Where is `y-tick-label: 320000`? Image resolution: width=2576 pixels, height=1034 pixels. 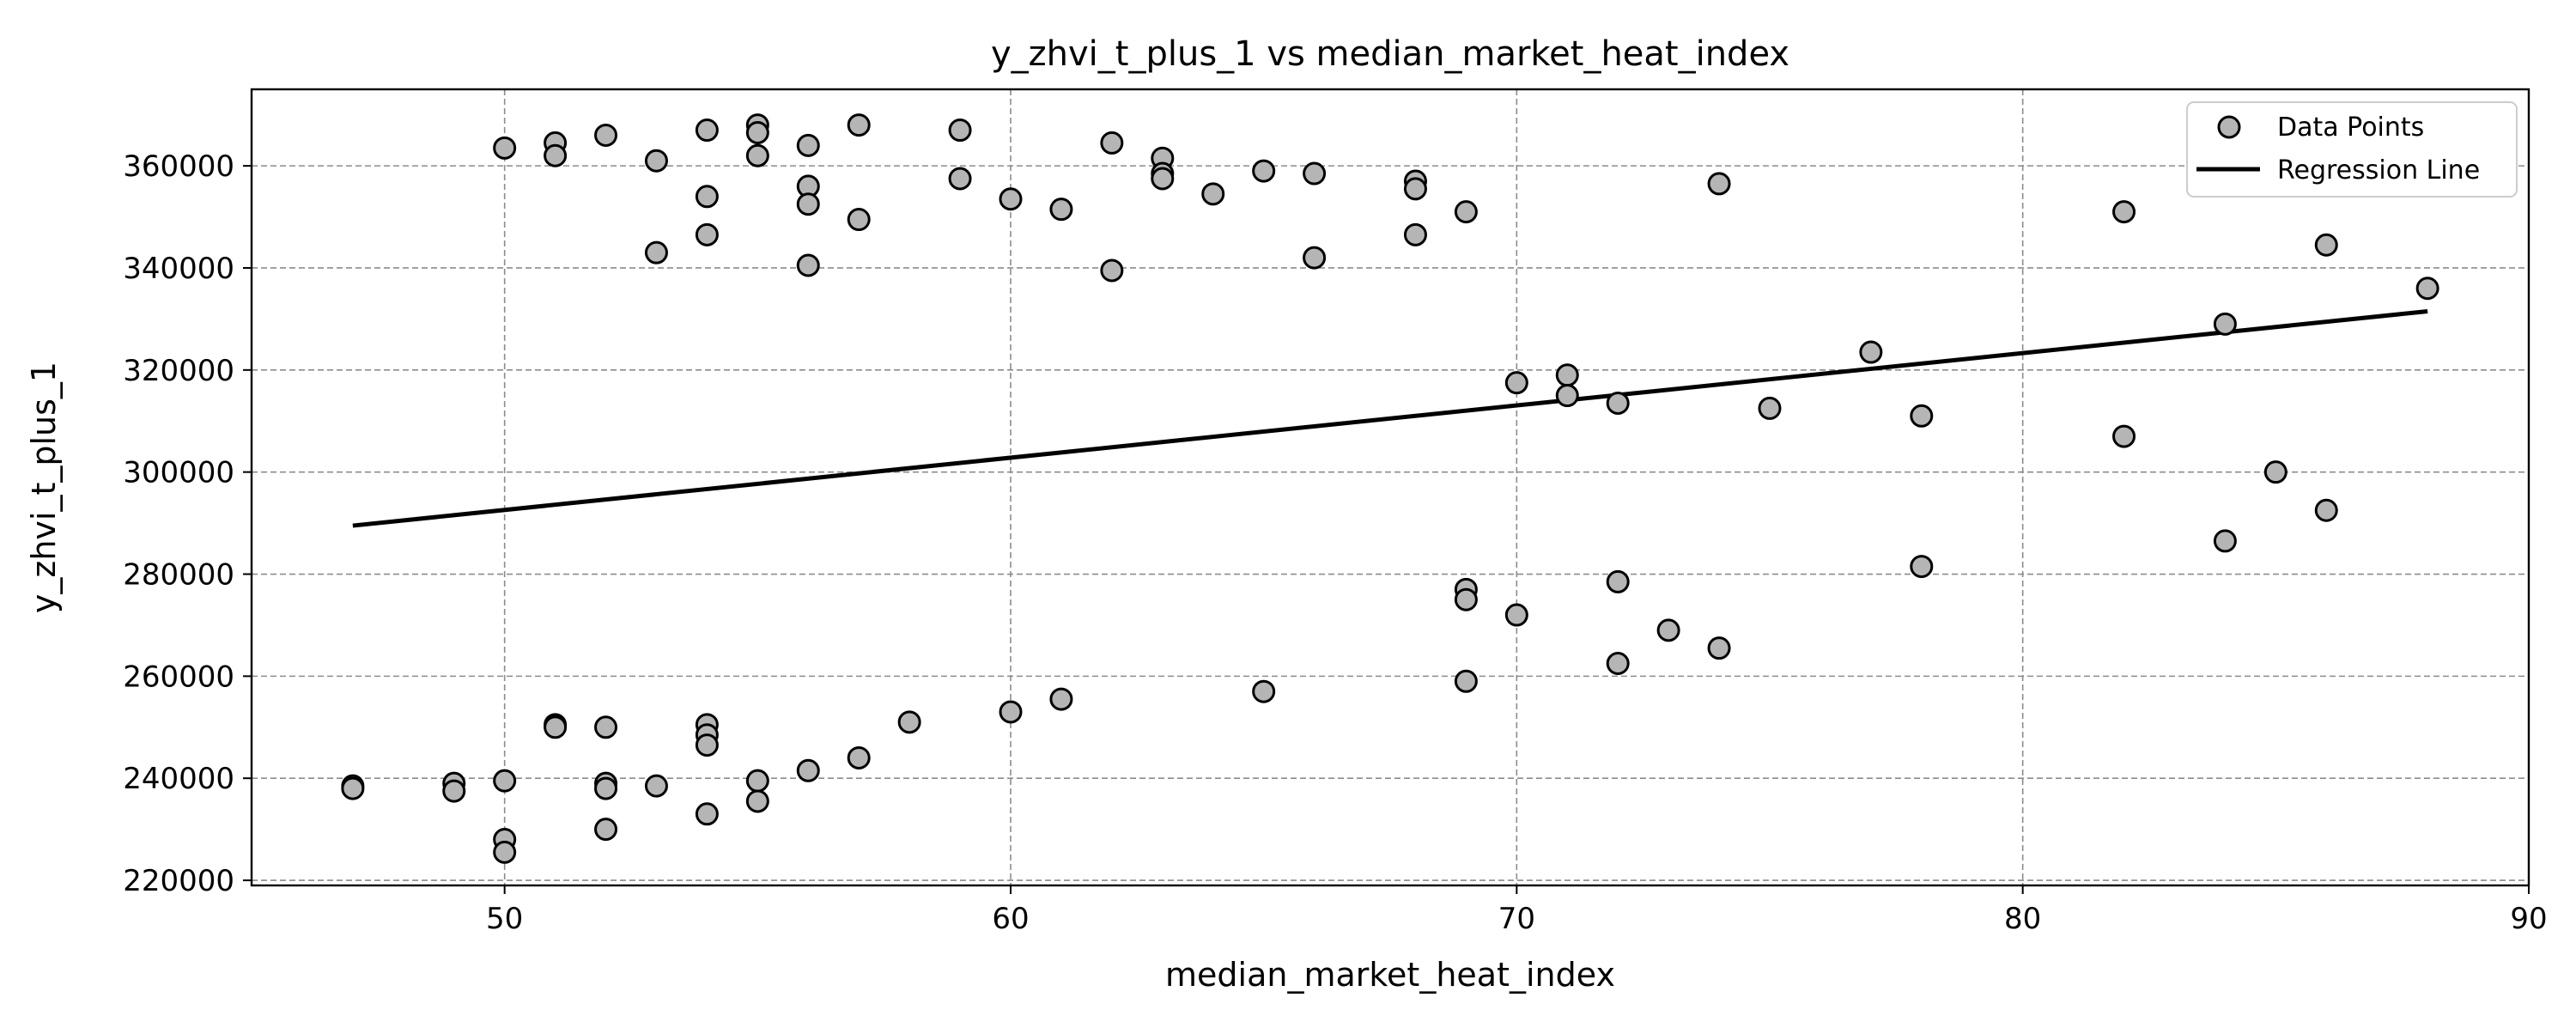
y-tick-label: 320000 is located at coordinates (178, 371).